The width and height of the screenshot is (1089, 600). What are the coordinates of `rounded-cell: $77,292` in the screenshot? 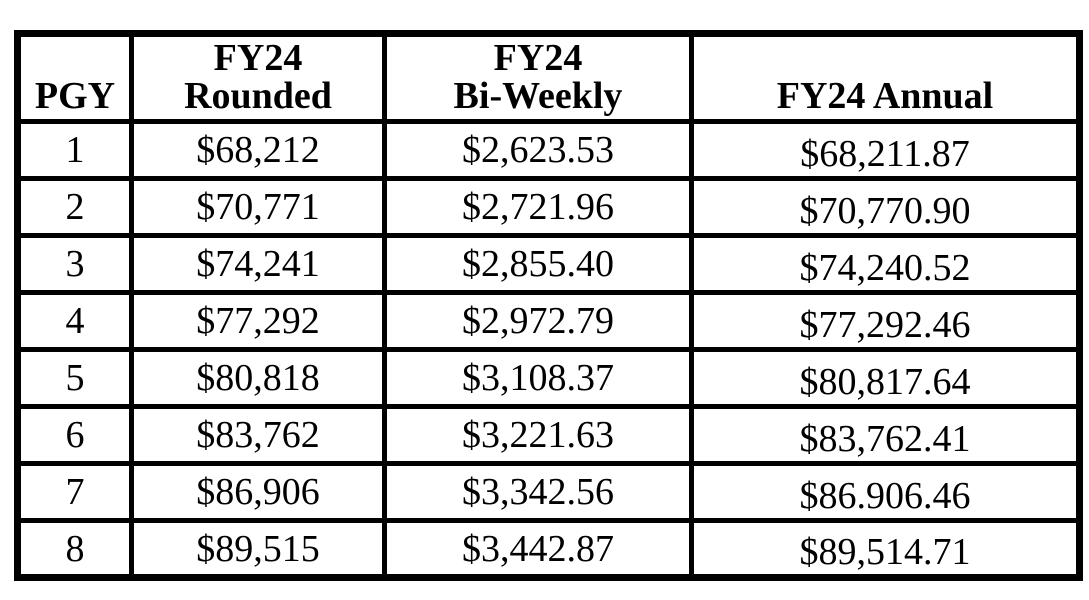 It's located at (258, 321).